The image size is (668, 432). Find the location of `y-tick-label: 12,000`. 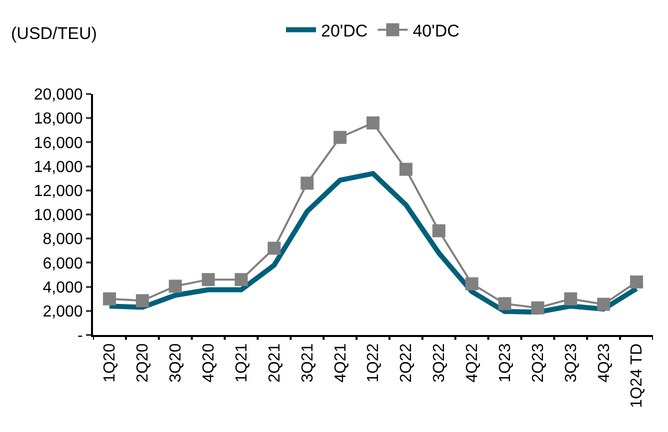

y-tick-label: 12,000 is located at coordinates (58, 191).